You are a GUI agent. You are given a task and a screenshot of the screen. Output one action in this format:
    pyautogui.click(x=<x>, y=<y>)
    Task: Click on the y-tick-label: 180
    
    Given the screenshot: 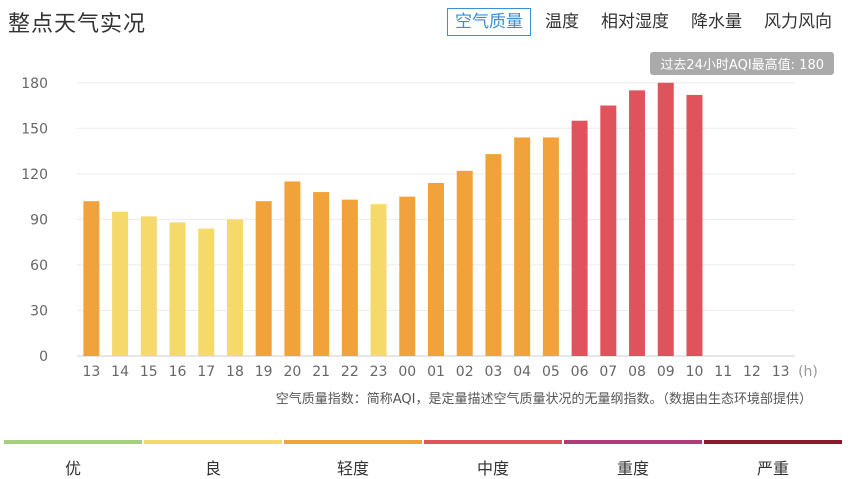 What is the action you would take?
    pyautogui.click(x=34, y=84)
    